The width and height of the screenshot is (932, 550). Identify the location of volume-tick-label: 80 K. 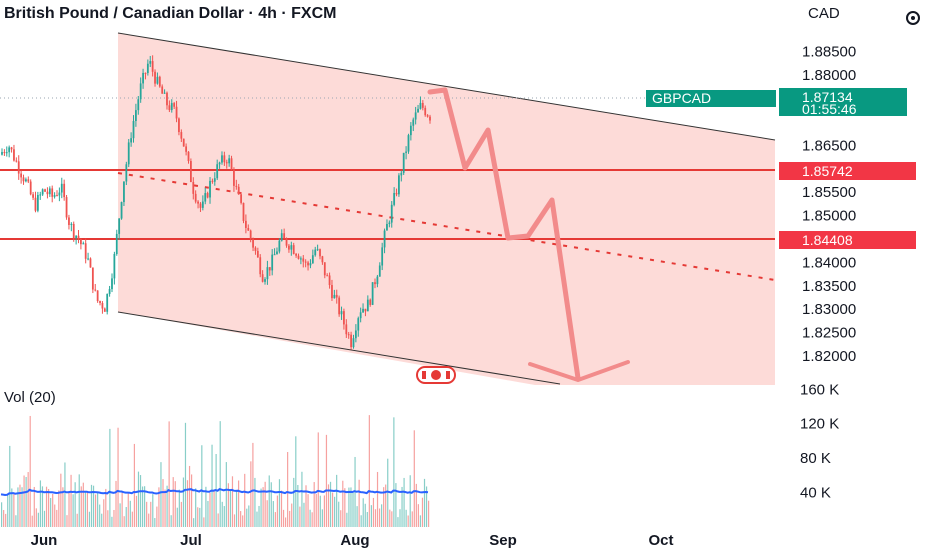
(815, 458).